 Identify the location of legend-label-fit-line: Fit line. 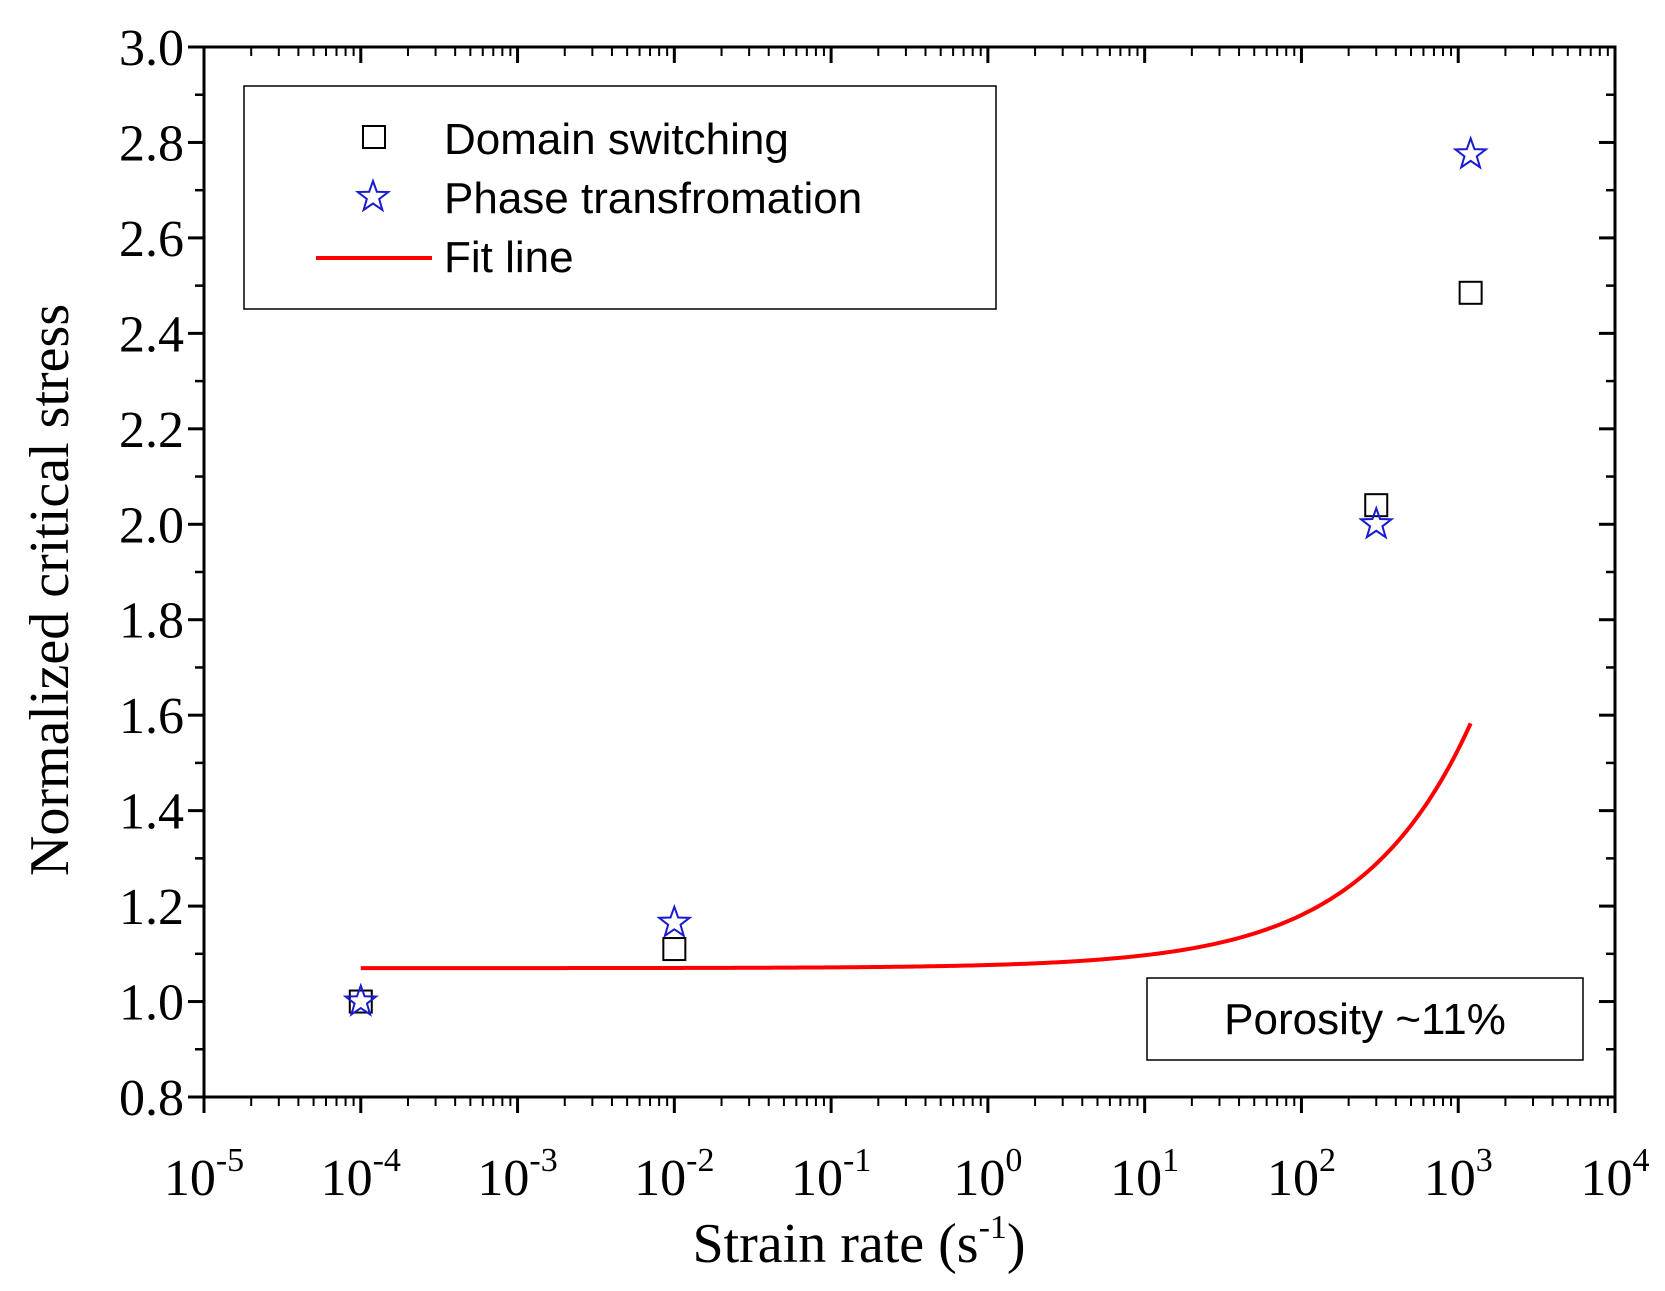
(509, 257).